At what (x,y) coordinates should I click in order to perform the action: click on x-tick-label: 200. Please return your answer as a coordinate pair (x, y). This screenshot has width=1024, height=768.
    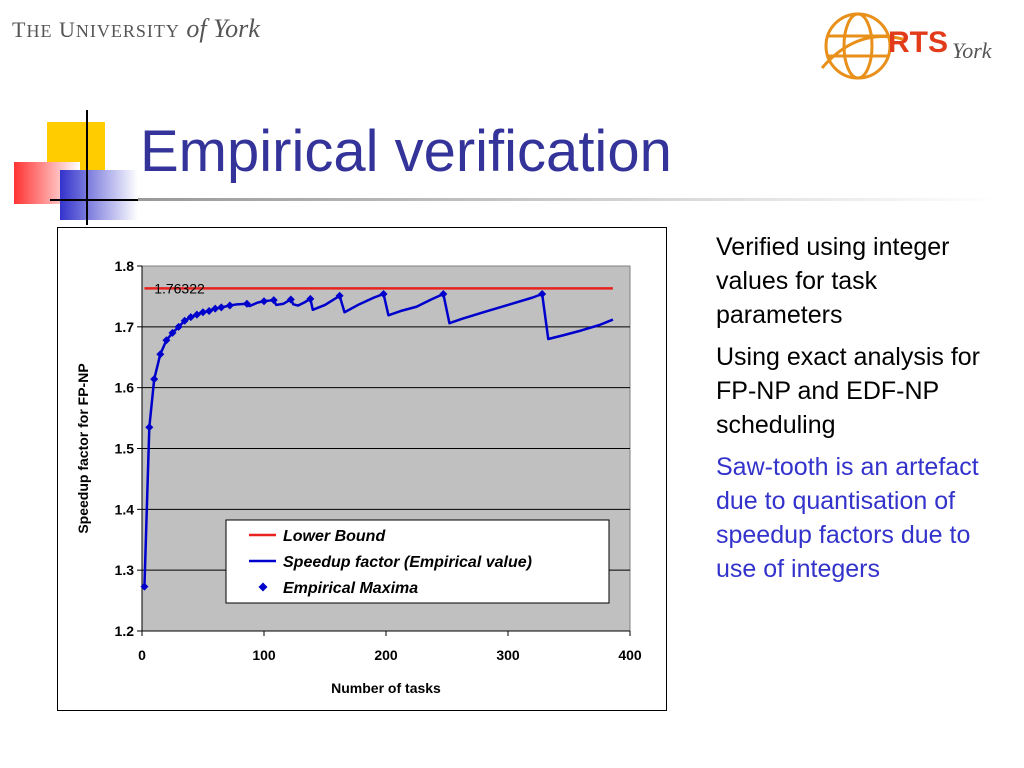
    Looking at the image, I should click on (386, 655).